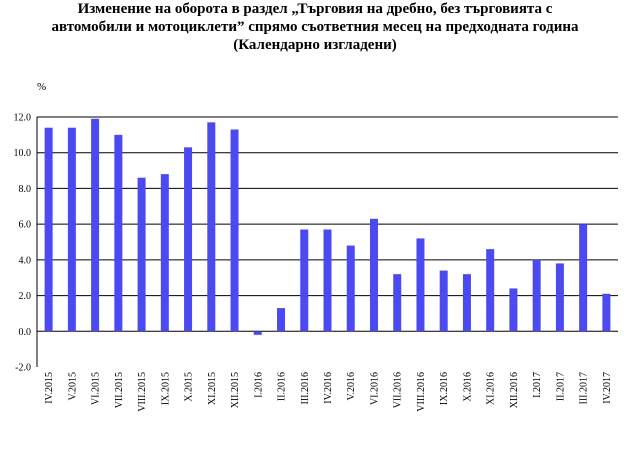 This screenshot has width=630, height=463. What do you see at coordinates (212, 388) in the screenshot?
I see `x-tick-label: XI.2015` at bounding box center [212, 388].